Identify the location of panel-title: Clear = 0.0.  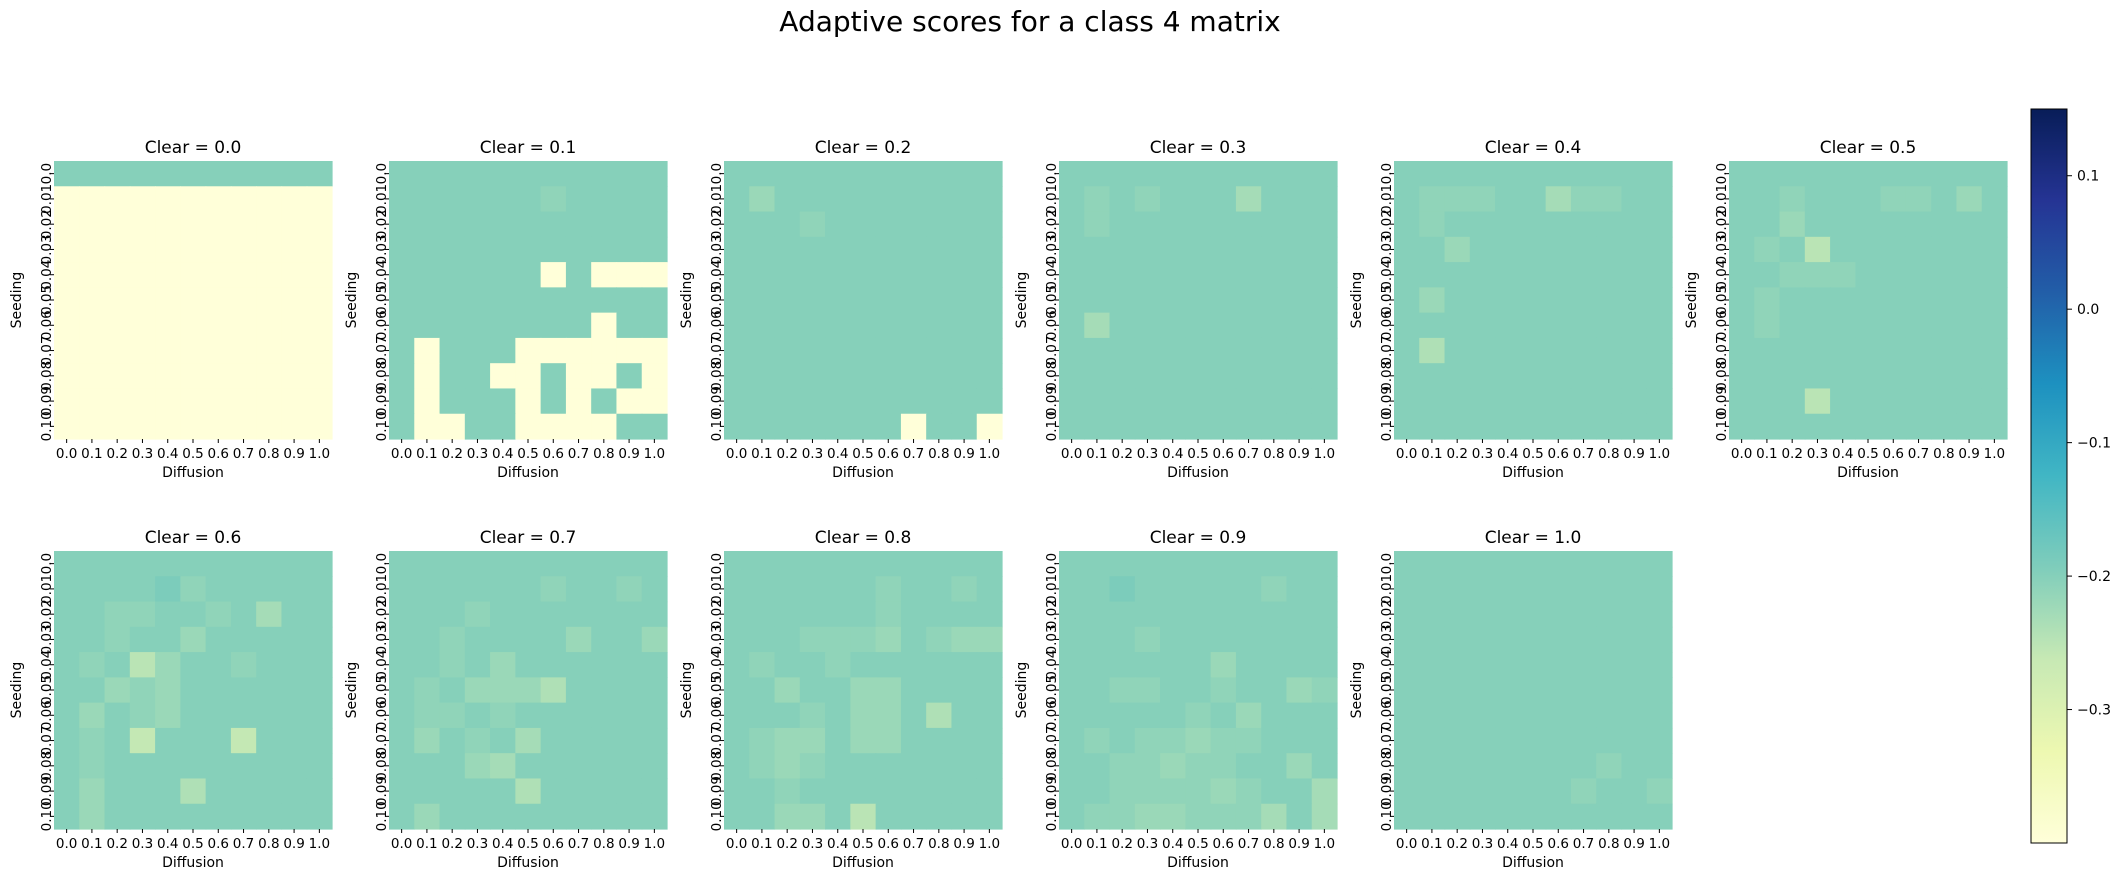
(193, 148).